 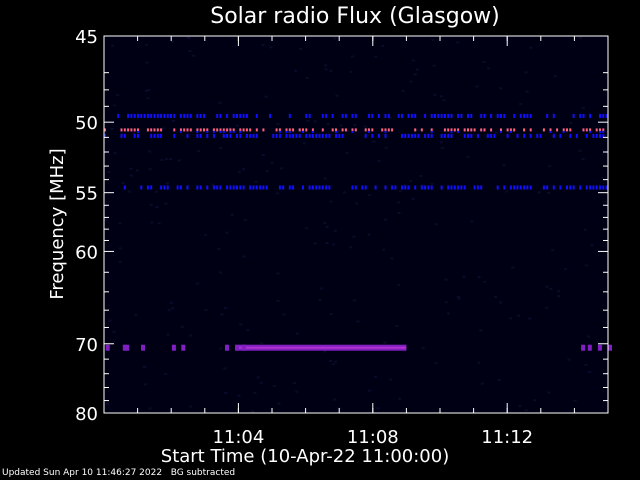 What do you see at coordinates (86, 37) in the screenshot?
I see `y-tick-label: 45` at bounding box center [86, 37].